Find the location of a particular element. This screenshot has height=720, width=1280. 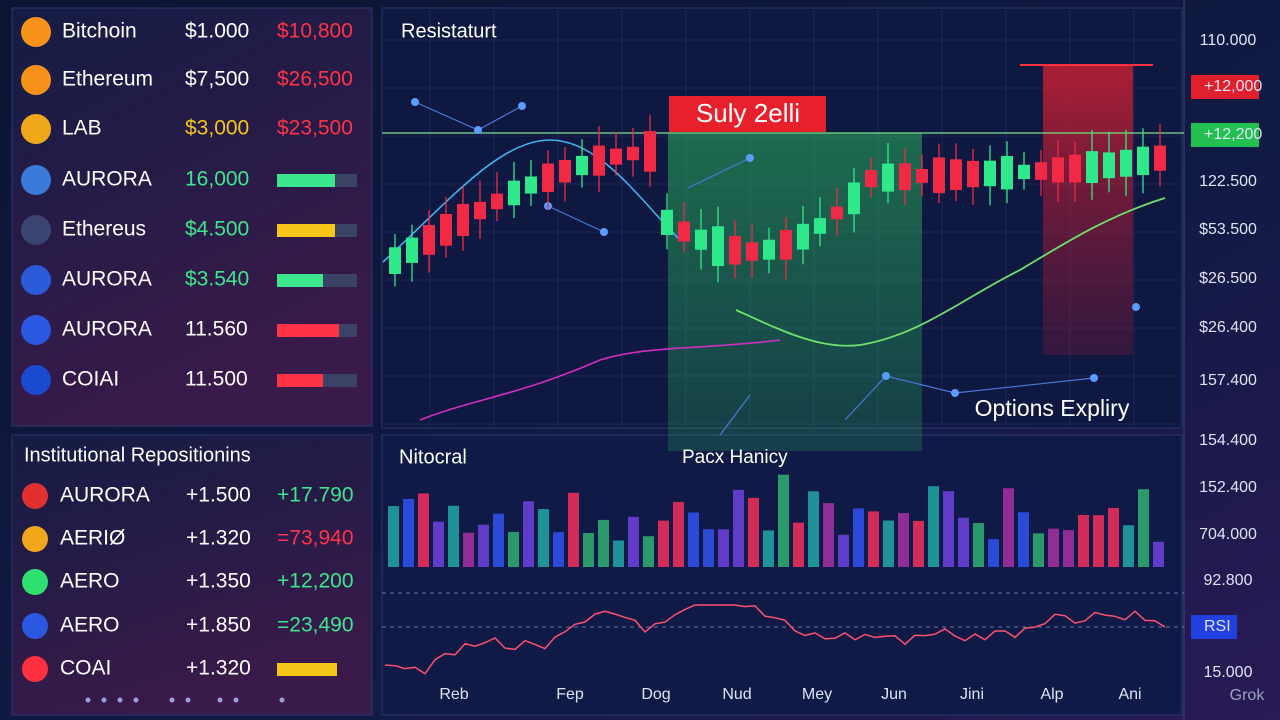

row-name: COAI is located at coordinates (85, 668).